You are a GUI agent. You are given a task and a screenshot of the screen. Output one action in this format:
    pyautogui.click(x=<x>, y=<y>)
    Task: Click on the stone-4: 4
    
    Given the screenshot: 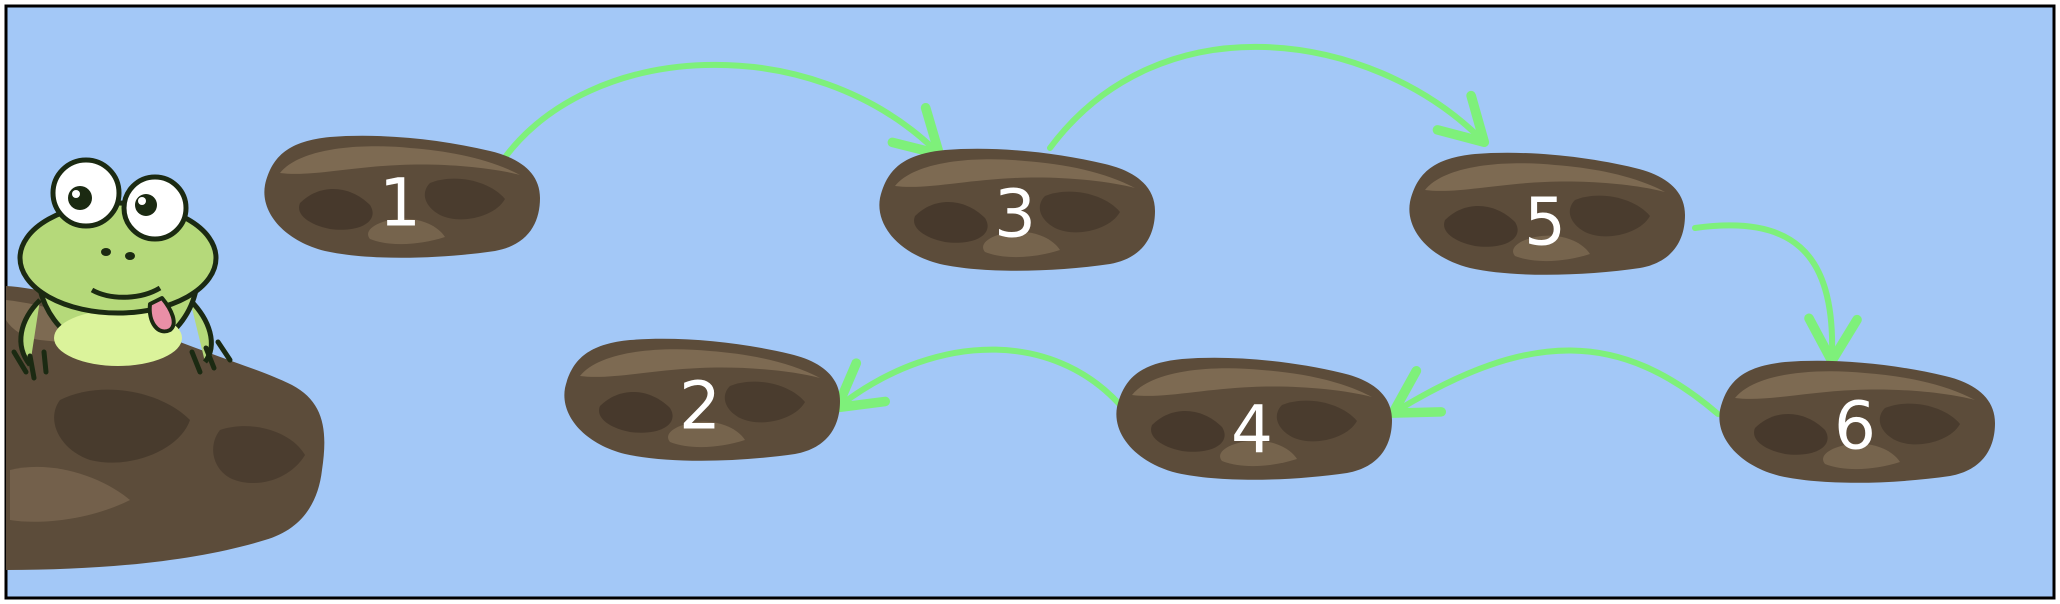 What is the action you would take?
    pyautogui.click(x=1254, y=418)
    